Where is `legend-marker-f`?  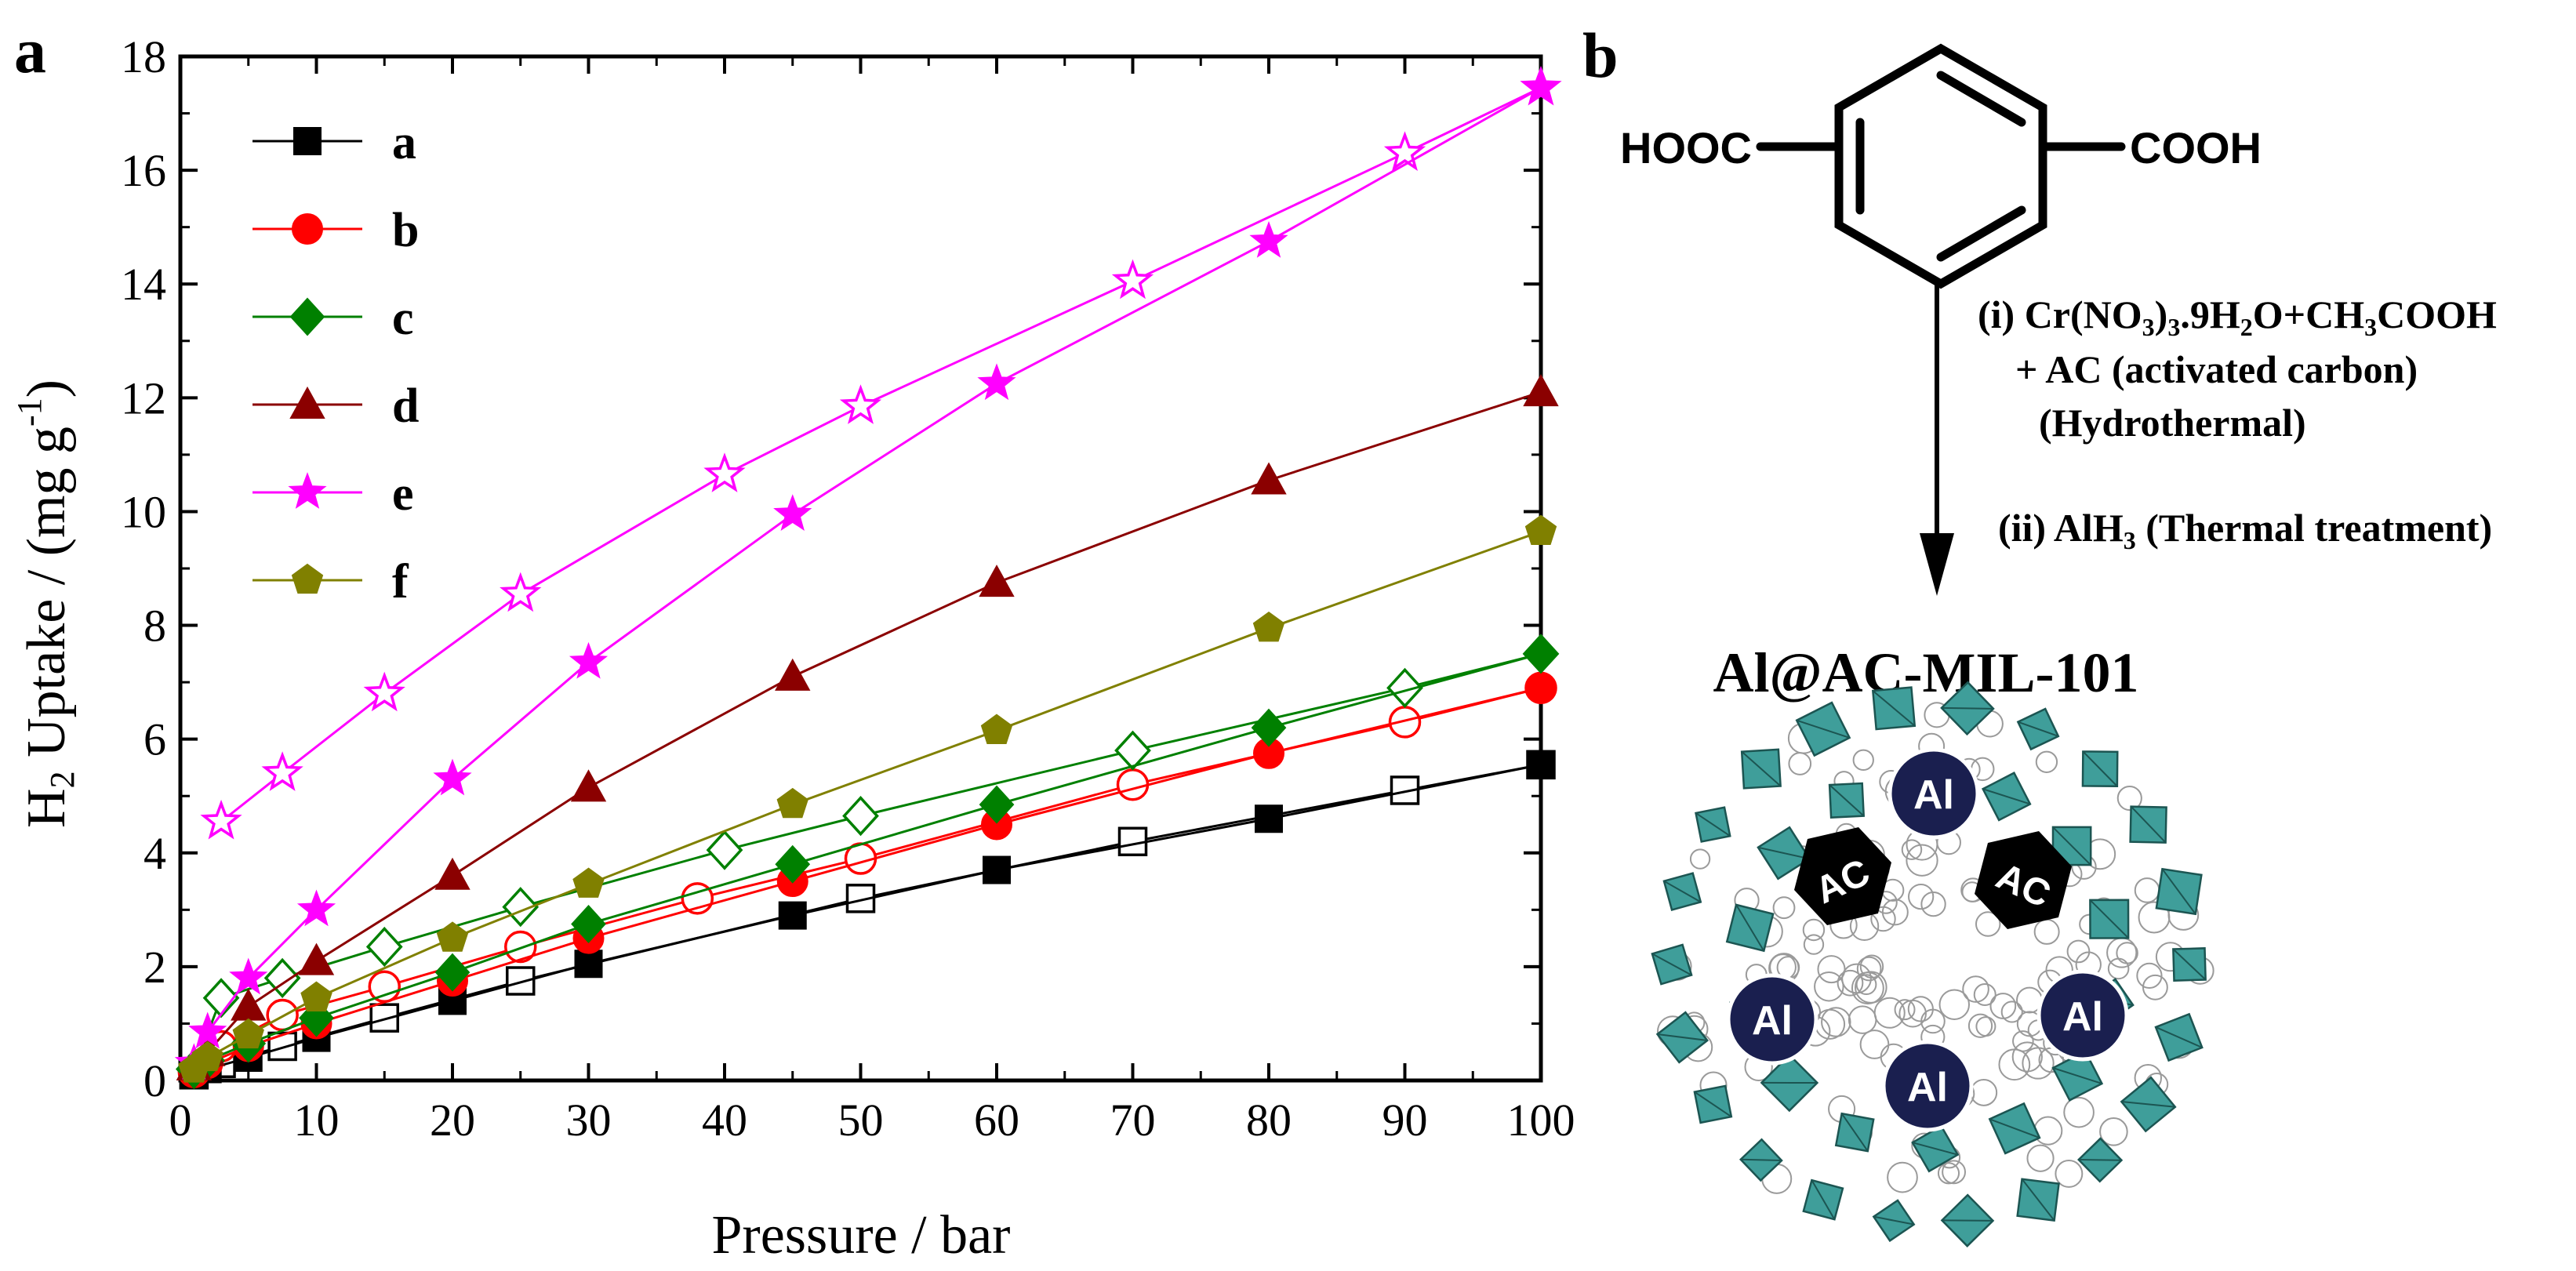
legend-marker-f is located at coordinates (307, 578).